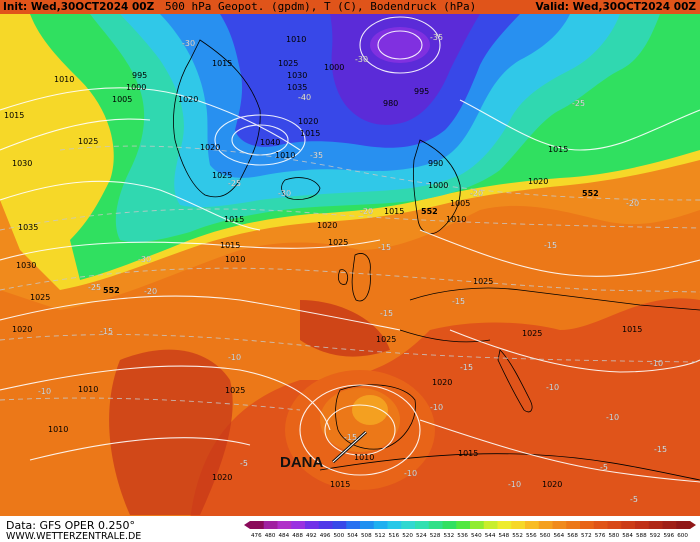 Image resolution: width=700 pixels, height=542 pixels. Describe the element at coordinates (682, 536) in the screenshot. I see `scale-value: 600` at that location.